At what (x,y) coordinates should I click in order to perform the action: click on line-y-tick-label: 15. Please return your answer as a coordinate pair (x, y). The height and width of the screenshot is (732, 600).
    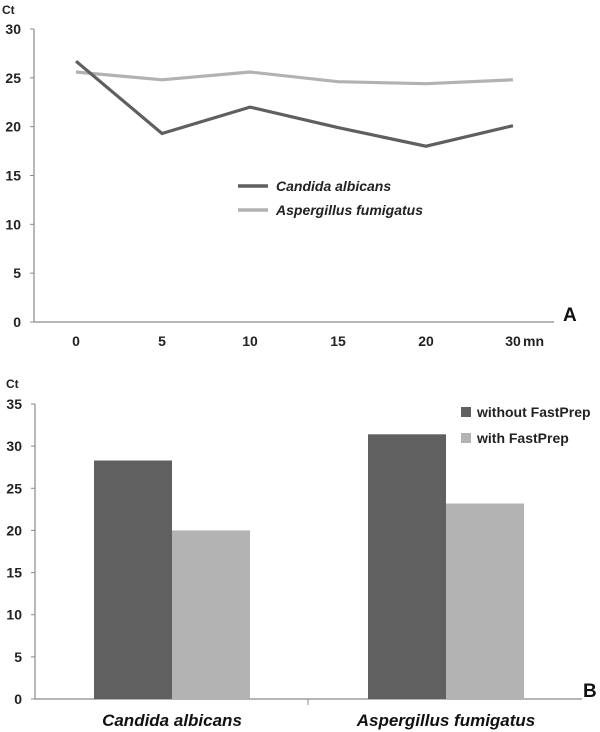
    Looking at the image, I should click on (13, 176).